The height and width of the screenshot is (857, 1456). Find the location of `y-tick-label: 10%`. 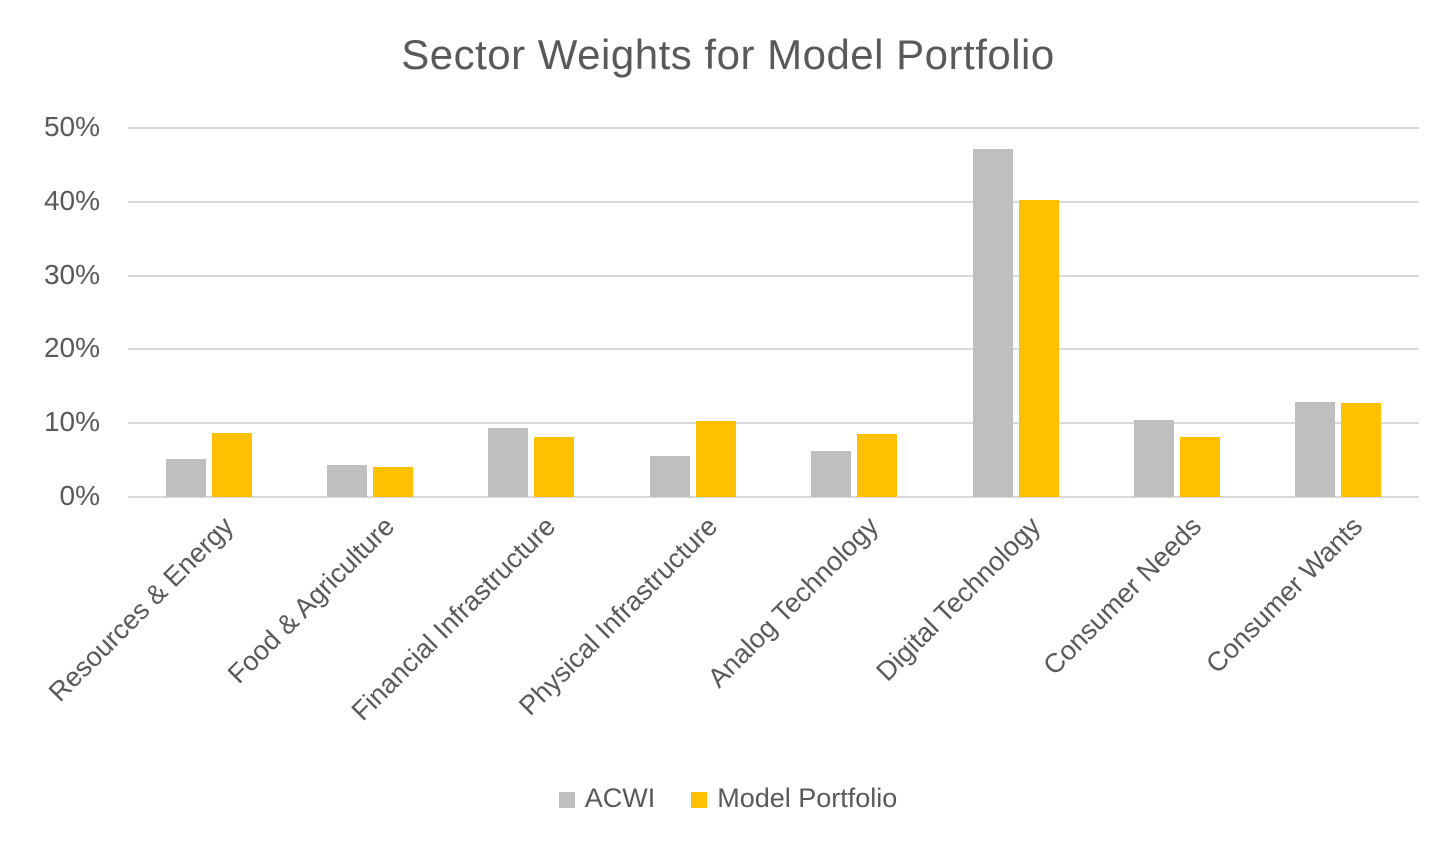

y-tick-label: 10% is located at coordinates (71, 422).